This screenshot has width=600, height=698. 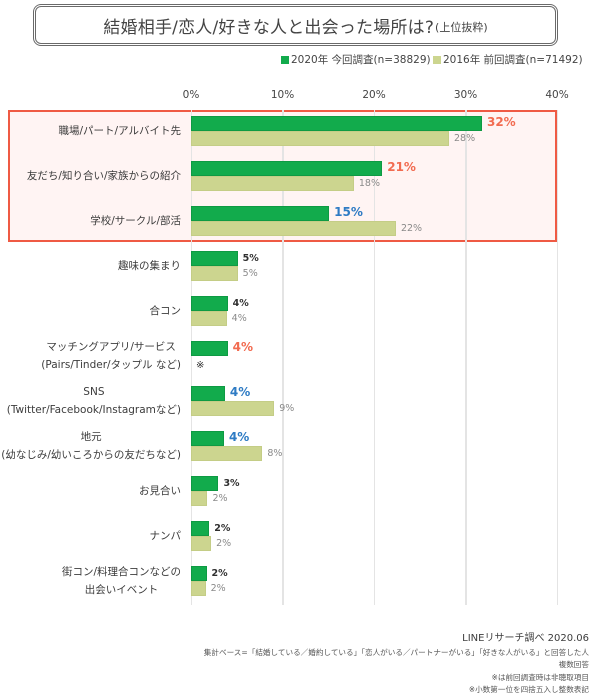 I want to click on x-tick-20: 20%, so click(x=374, y=95).